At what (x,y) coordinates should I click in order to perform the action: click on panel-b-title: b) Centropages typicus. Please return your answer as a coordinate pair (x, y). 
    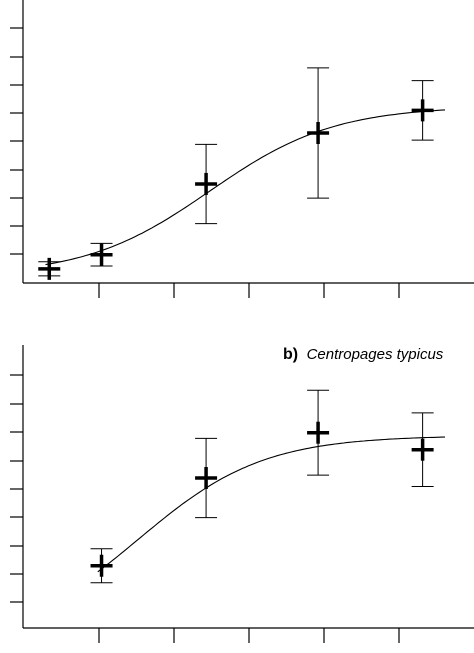
    Looking at the image, I should click on (363, 354).